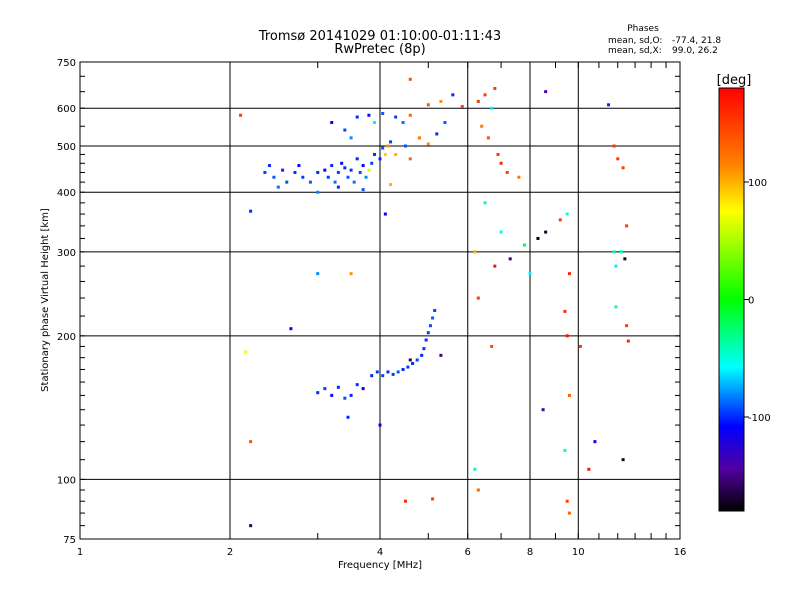  Describe the element at coordinates (66, 193) in the screenshot. I see `y-tick-label: 400` at that location.